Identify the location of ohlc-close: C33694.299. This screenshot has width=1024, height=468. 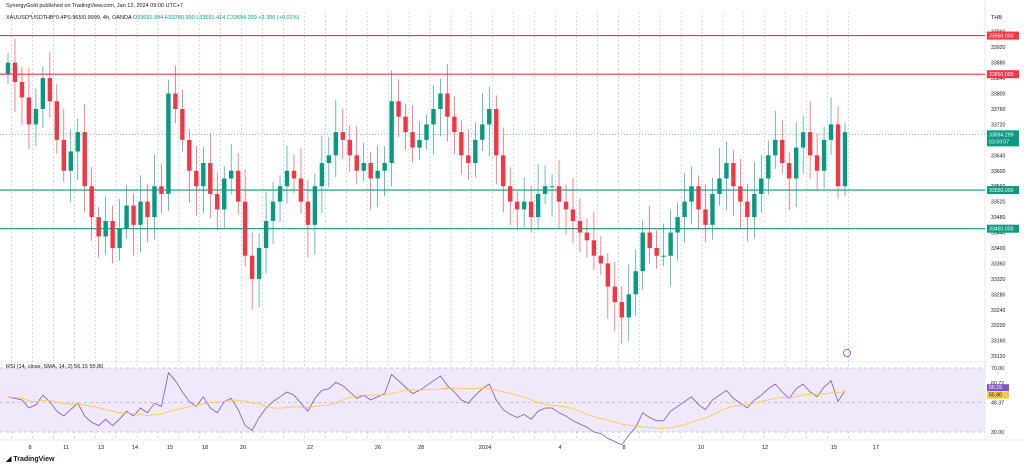
(241, 18).